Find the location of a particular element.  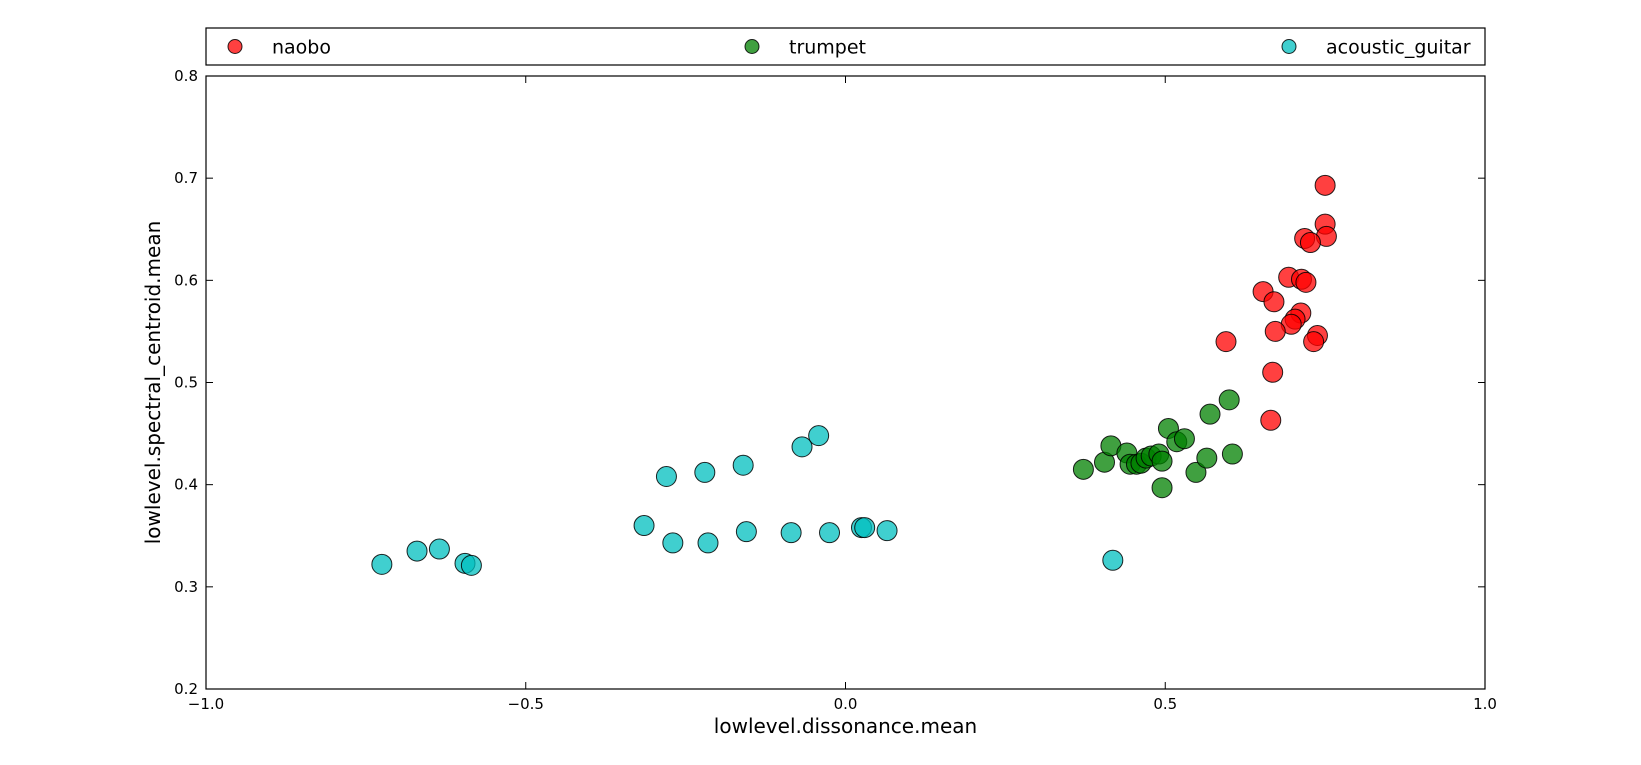

legend-label: trumpet is located at coordinates (827, 48).